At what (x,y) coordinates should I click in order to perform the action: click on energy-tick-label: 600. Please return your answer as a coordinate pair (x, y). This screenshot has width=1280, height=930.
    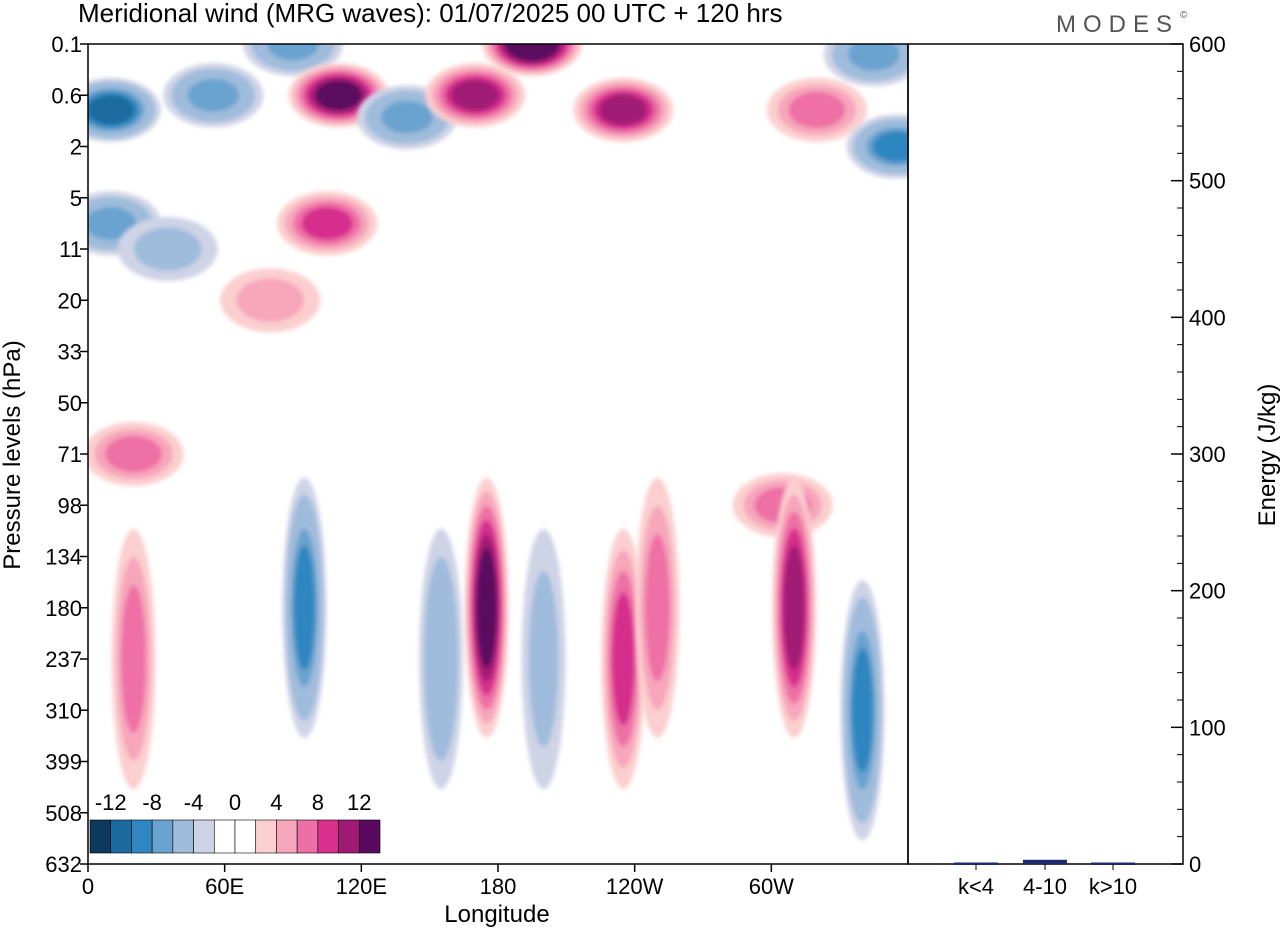
    Looking at the image, I should click on (1207, 44).